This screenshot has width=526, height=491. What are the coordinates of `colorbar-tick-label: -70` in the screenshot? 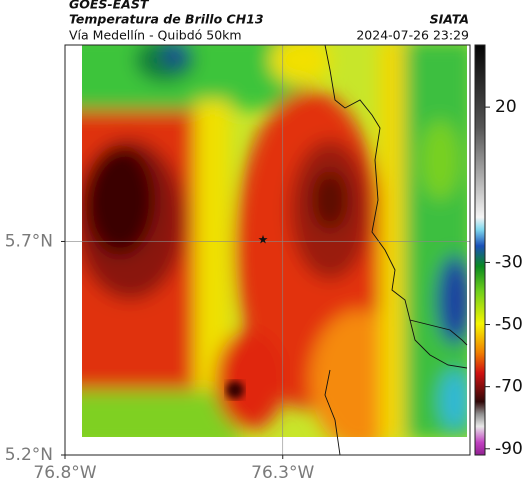 It's located at (509, 387).